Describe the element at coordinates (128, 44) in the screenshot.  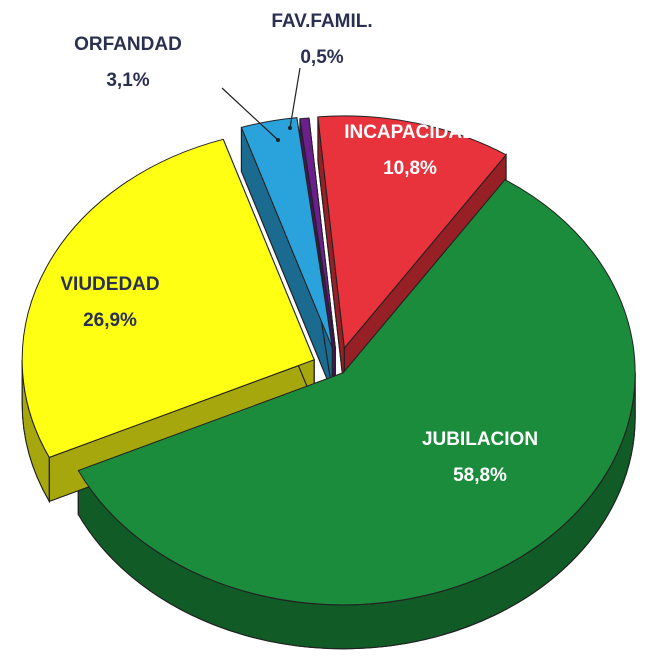
I see `slice-label: ORFANDAD` at that location.